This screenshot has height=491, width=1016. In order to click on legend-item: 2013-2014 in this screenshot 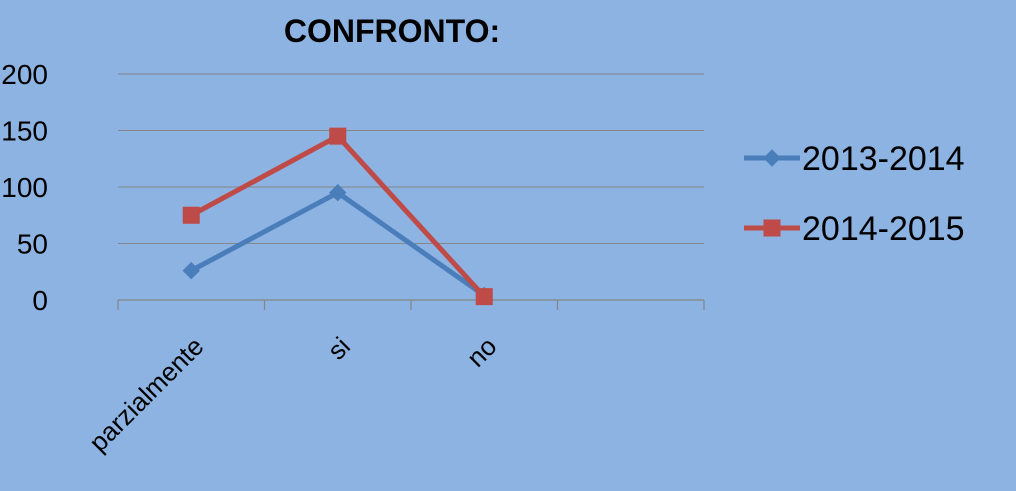, I will do `click(854, 159)`.